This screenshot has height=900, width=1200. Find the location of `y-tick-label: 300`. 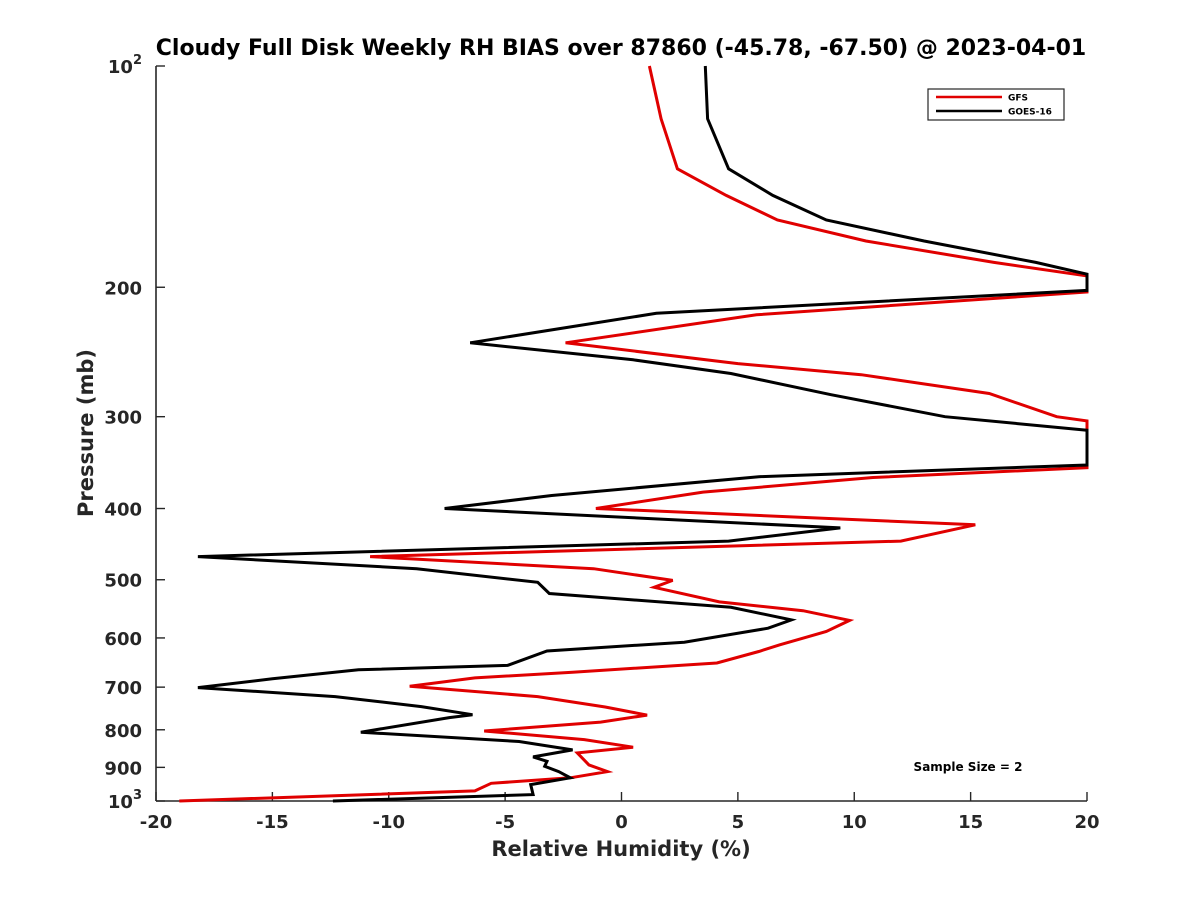

y-tick-label: 300 is located at coordinates (123, 418).